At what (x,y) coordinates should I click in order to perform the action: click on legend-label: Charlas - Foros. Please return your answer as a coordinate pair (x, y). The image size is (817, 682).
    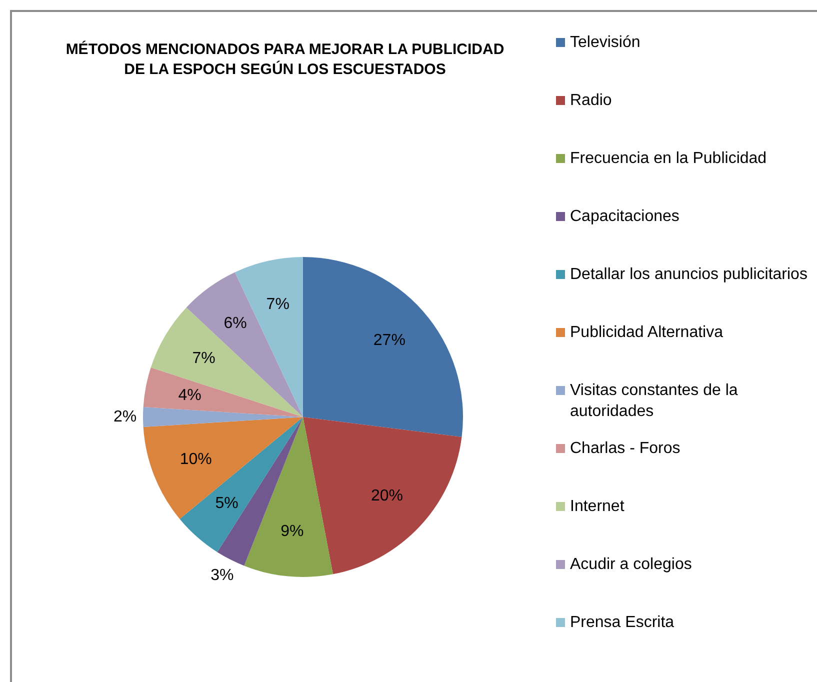
    Looking at the image, I should click on (625, 449).